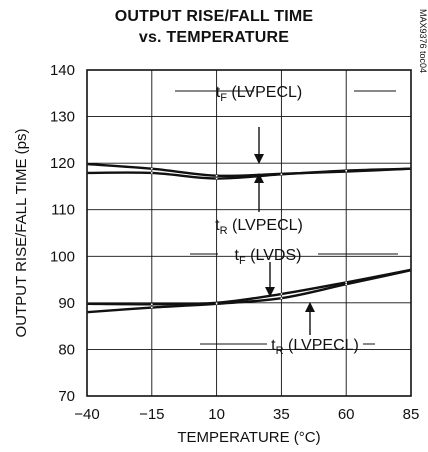  Describe the element at coordinates (423, 41) in the screenshot. I see `figure-code-watermark: MAX9376 toc04` at that location.